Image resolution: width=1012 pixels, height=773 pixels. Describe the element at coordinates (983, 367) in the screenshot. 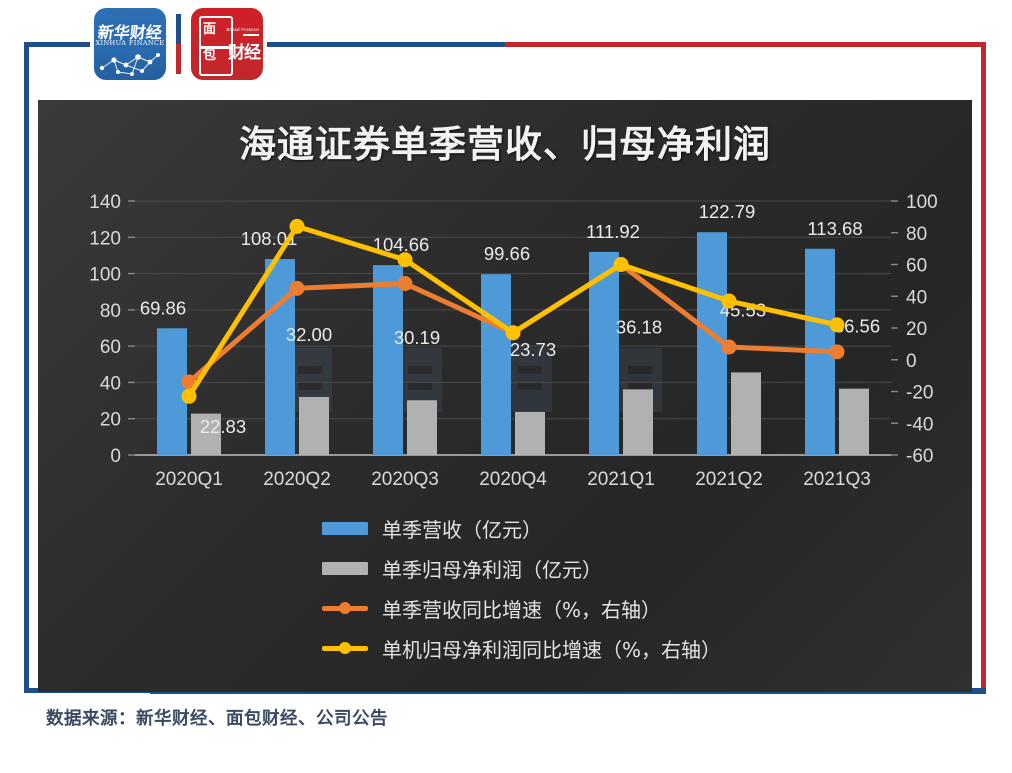

I see `frame-border-right` at that location.